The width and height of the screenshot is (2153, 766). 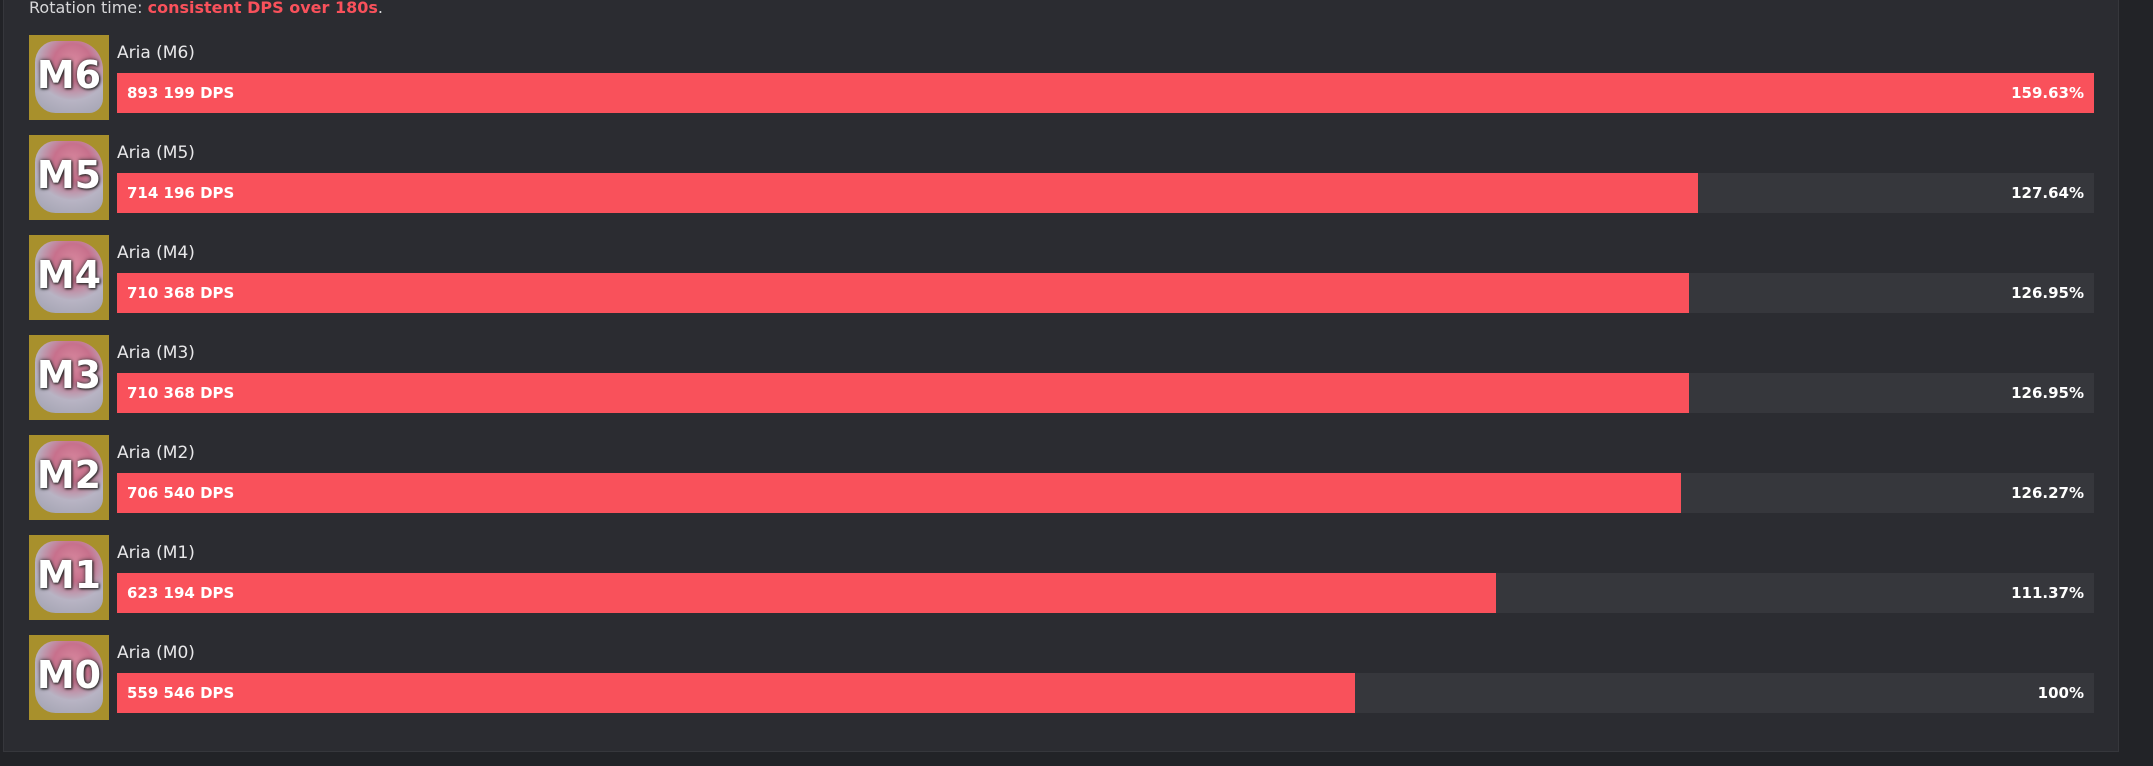 I want to click on dps-bar-track: 559 546 DPS 100%, so click(x=1105, y=693).